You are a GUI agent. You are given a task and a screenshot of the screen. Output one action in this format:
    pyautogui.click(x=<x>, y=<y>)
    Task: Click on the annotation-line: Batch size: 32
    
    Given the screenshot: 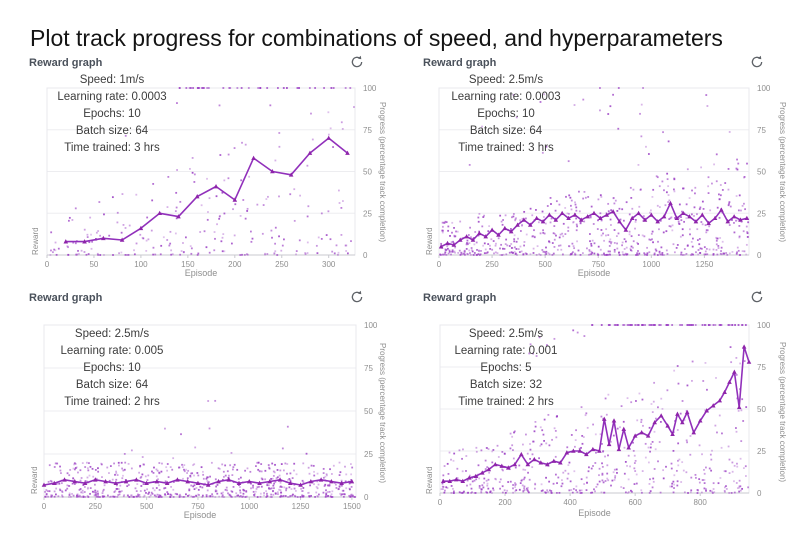 What is the action you would take?
    pyautogui.click(x=506, y=385)
    